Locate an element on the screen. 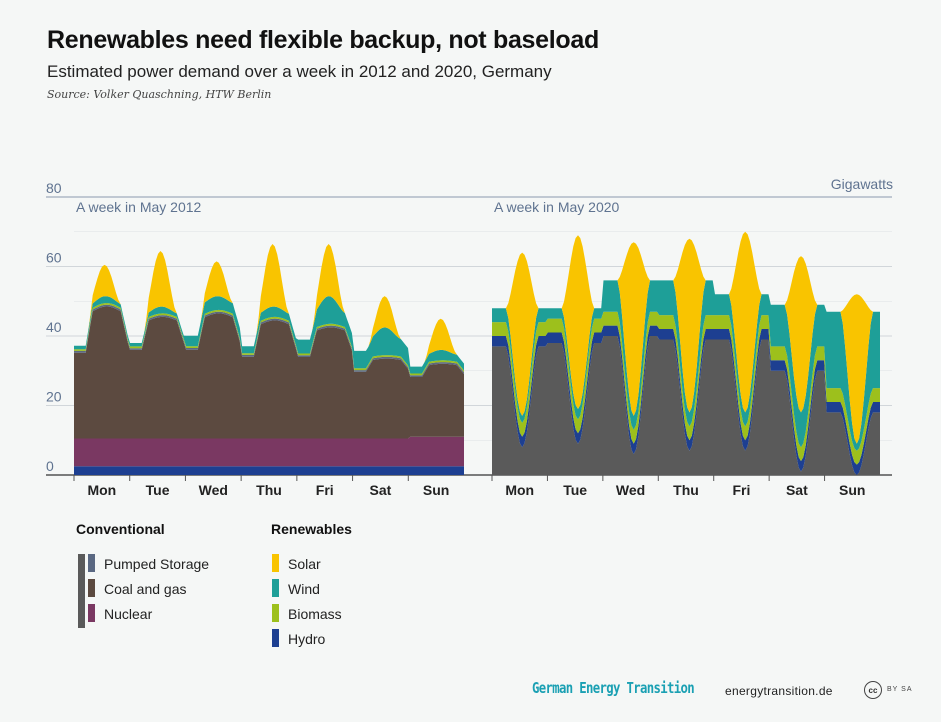 Image resolution: width=941 pixels, height=722 pixels. panel-label-2012: A week in May 2012 is located at coordinates (139, 207).